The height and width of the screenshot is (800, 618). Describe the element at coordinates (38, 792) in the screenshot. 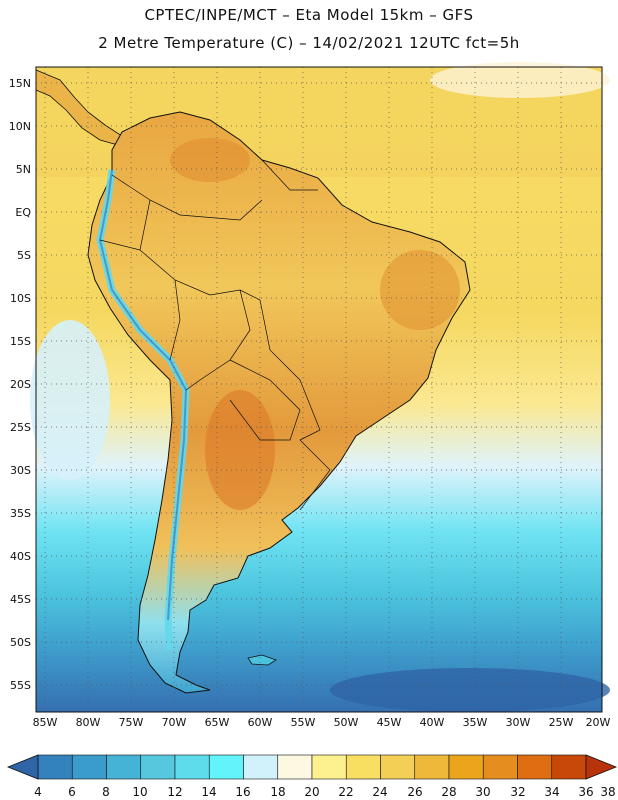

I see `colorbar-tick: 4` at that location.